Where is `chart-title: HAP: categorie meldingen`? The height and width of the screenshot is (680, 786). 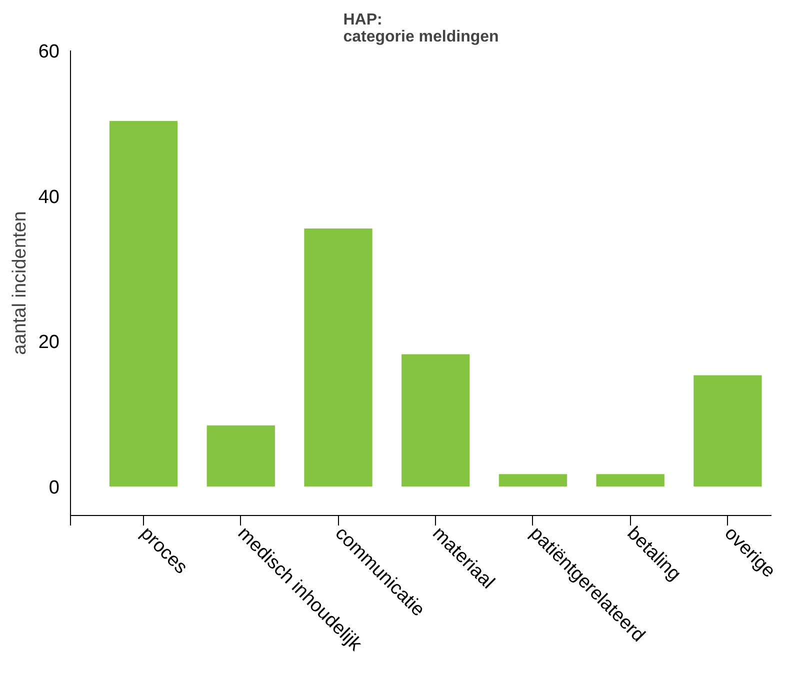 chart-title: HAP: categorie meldingen is located at coordinates (421, 29).